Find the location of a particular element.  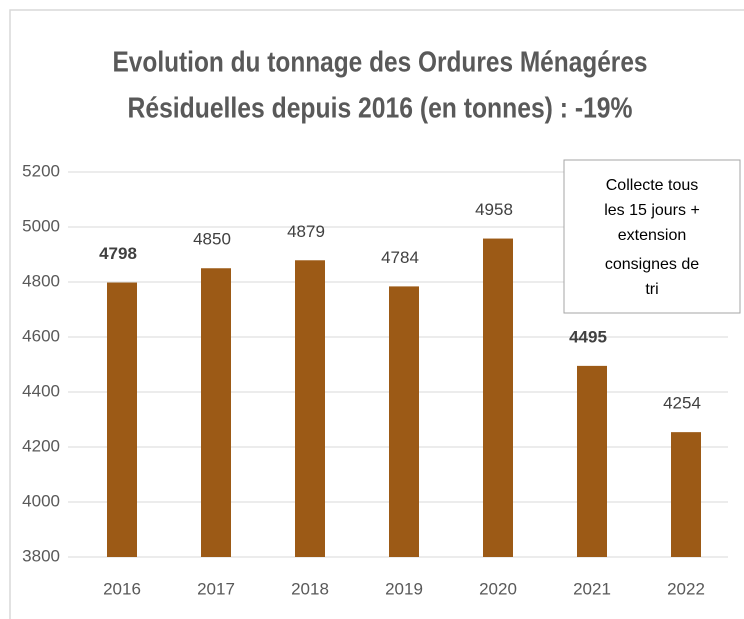

value-label: 4958 is located at coordinates (494, 209).